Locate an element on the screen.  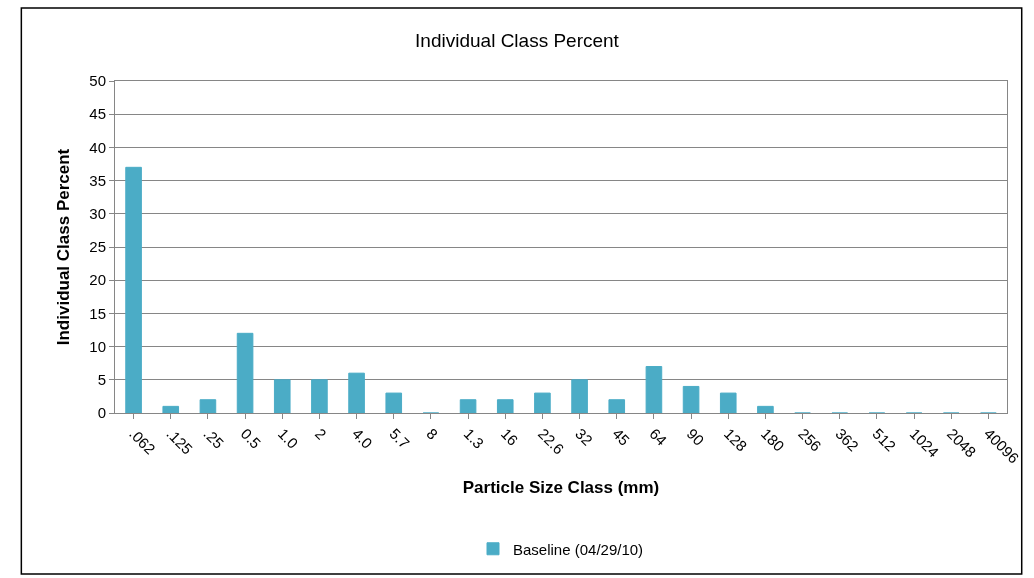
y-tick-label: 50 is located at coordinates (97, 81).